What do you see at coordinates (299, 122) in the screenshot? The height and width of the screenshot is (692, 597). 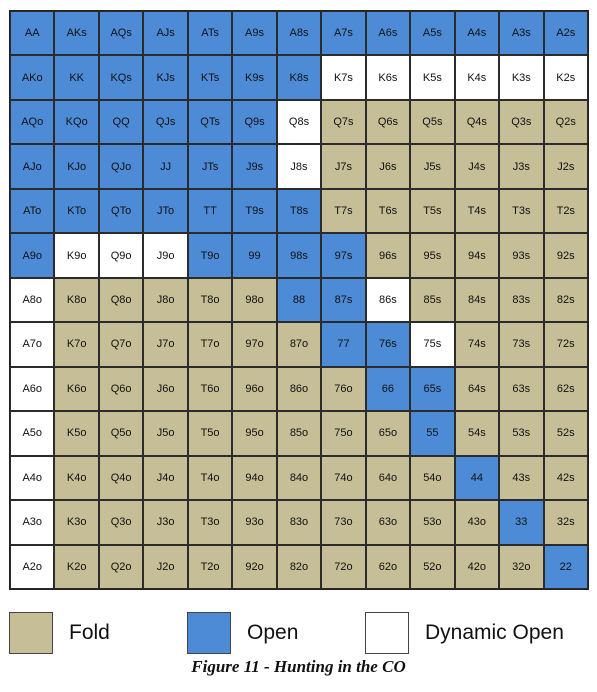 I see `hand-cell-q8s: Q8s` at bounding box center [299, 122].